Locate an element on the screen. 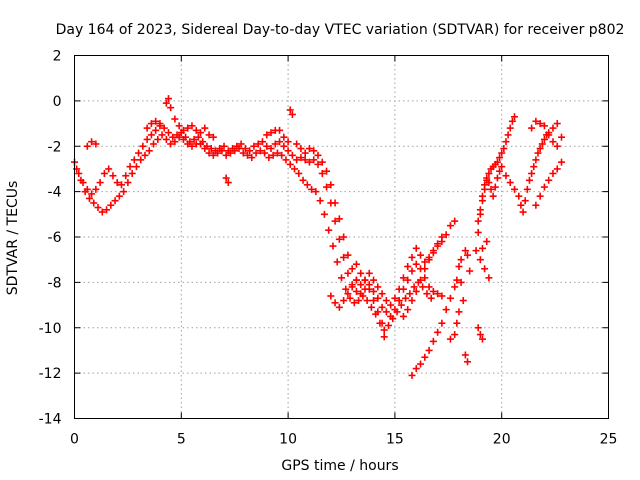  y-tick-label: -12 is located at coordinates (50, 374).